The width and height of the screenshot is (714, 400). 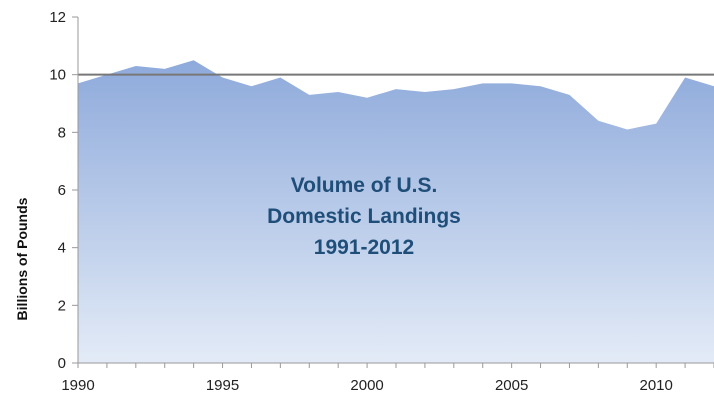 What do you see at coordinates (655, 385) in the screenshot?
I see `x-tick-label: 2010` at bounding box center [655, 385].